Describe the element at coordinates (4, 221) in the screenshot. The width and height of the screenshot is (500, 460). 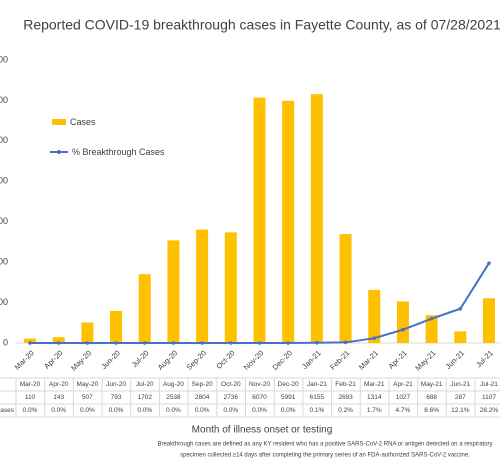
I see `y-tick-label: 3000` at that location.